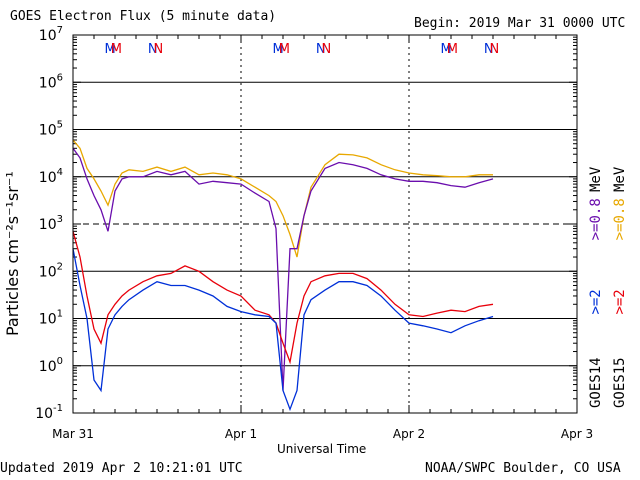 This screenshot has width=640, height=480. Describe the element at coordinates (577, 434) in the screenshot. I see `x-tick-label: Apr 3` at that location.